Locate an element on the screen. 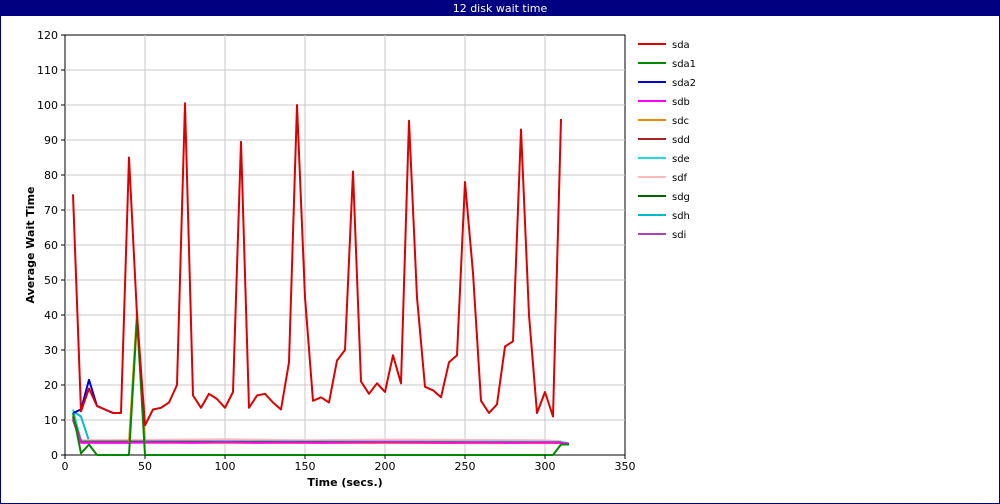 The image size is (1000, 504). x-axis-title: Time (secs.) is located at coordinates (344, 482).